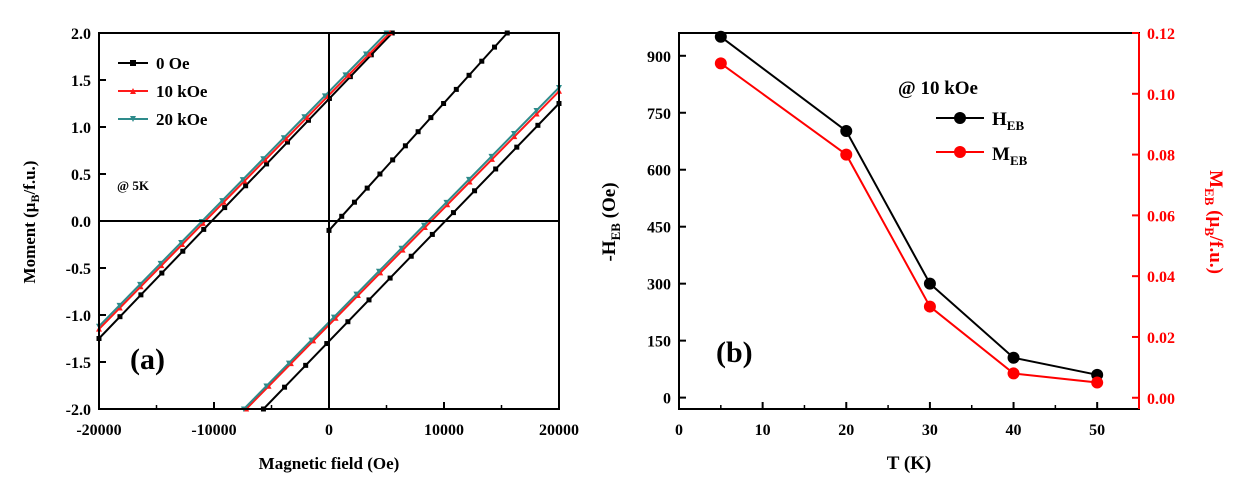  I want to click on y-axis-title-left: -HEB (Oe), so click(611, 221).